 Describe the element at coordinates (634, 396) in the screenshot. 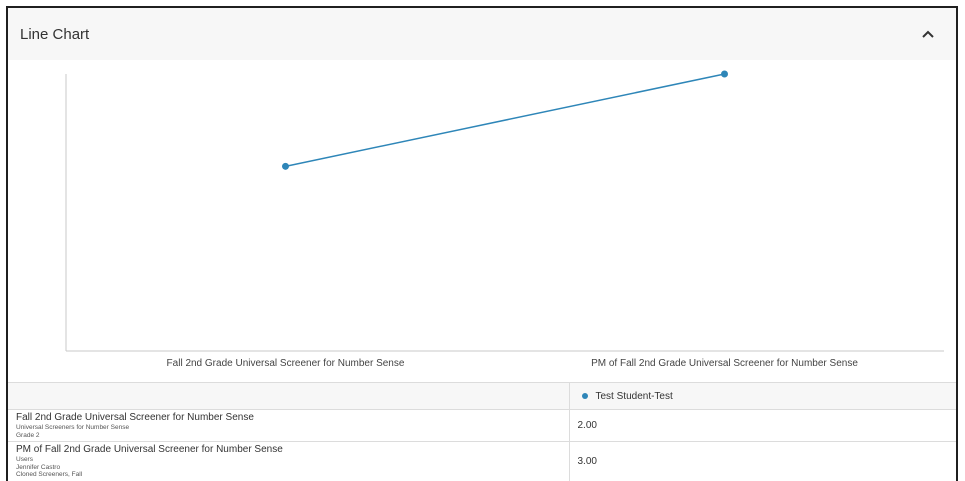

I see `legend-label: Test Student-Test` at that location.